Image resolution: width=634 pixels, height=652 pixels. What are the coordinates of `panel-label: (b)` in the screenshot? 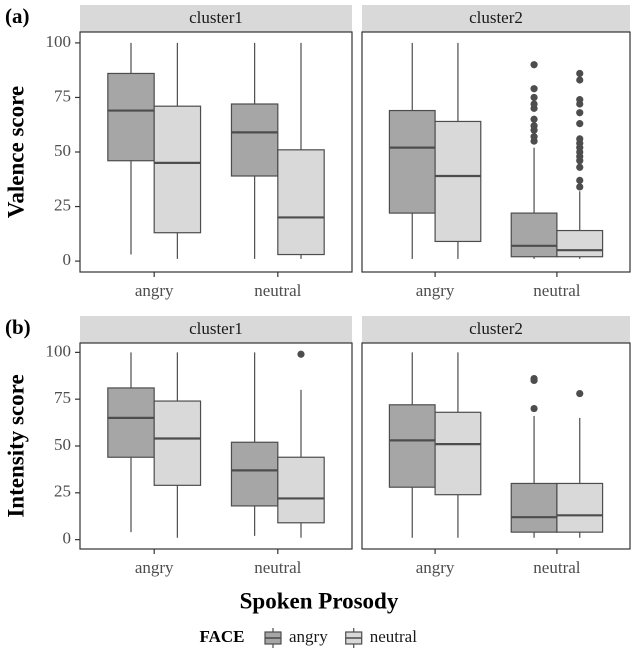 It's located at (18, 327).